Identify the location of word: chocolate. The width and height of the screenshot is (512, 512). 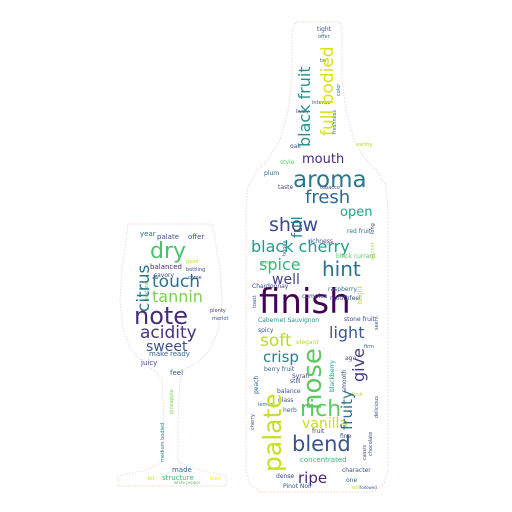
(371, 444).